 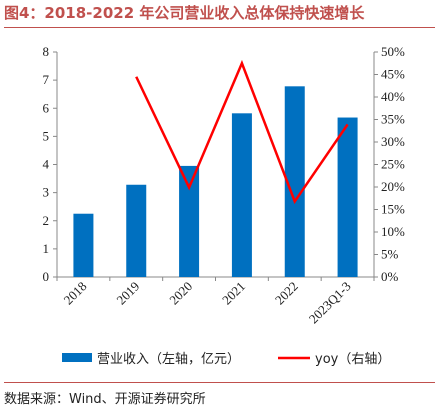 What do you see at coordinates (390, 254) in the screenshot?
I see `right-tick-label: 5%` at bounding box center [390, 254].